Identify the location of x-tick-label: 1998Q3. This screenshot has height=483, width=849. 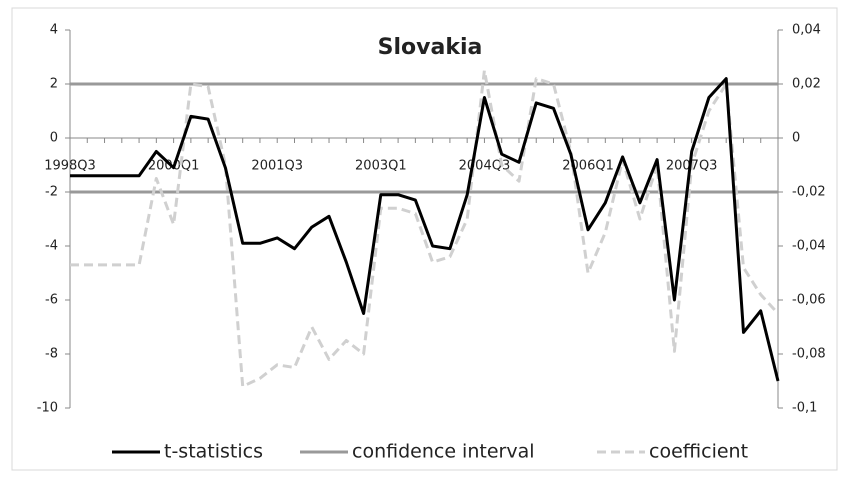
(70, 166).